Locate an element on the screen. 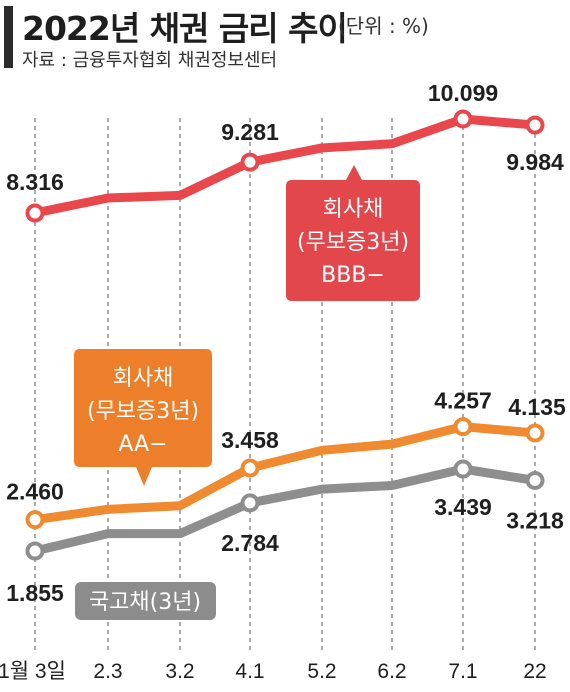 This screenshot has width=570, height=692. gov-series-name-line: 국고채(3년) is located at coordinates (145, 602).